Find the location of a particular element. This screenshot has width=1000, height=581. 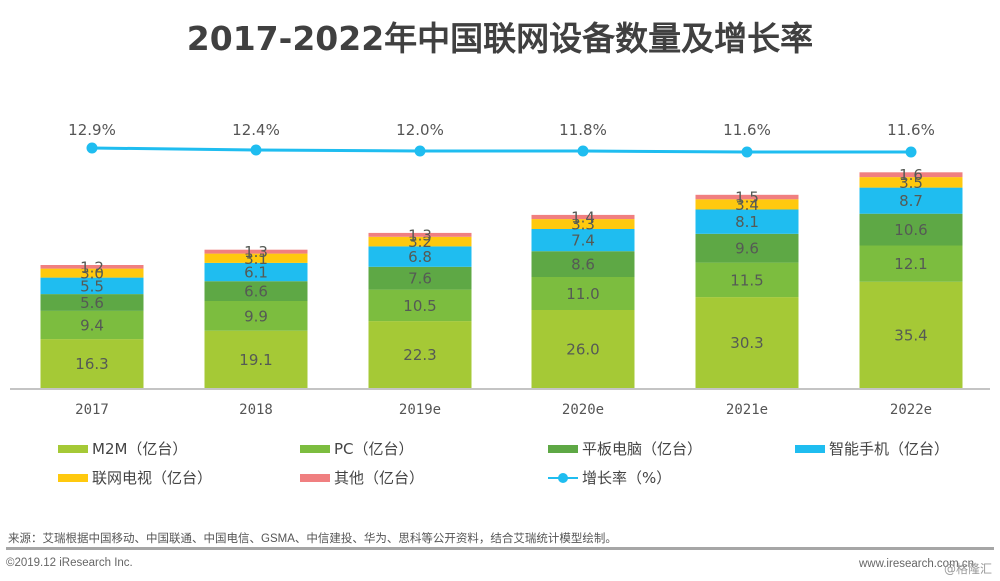

data-label-4-2021e: 3.4 is located at coordinates (747, 205).